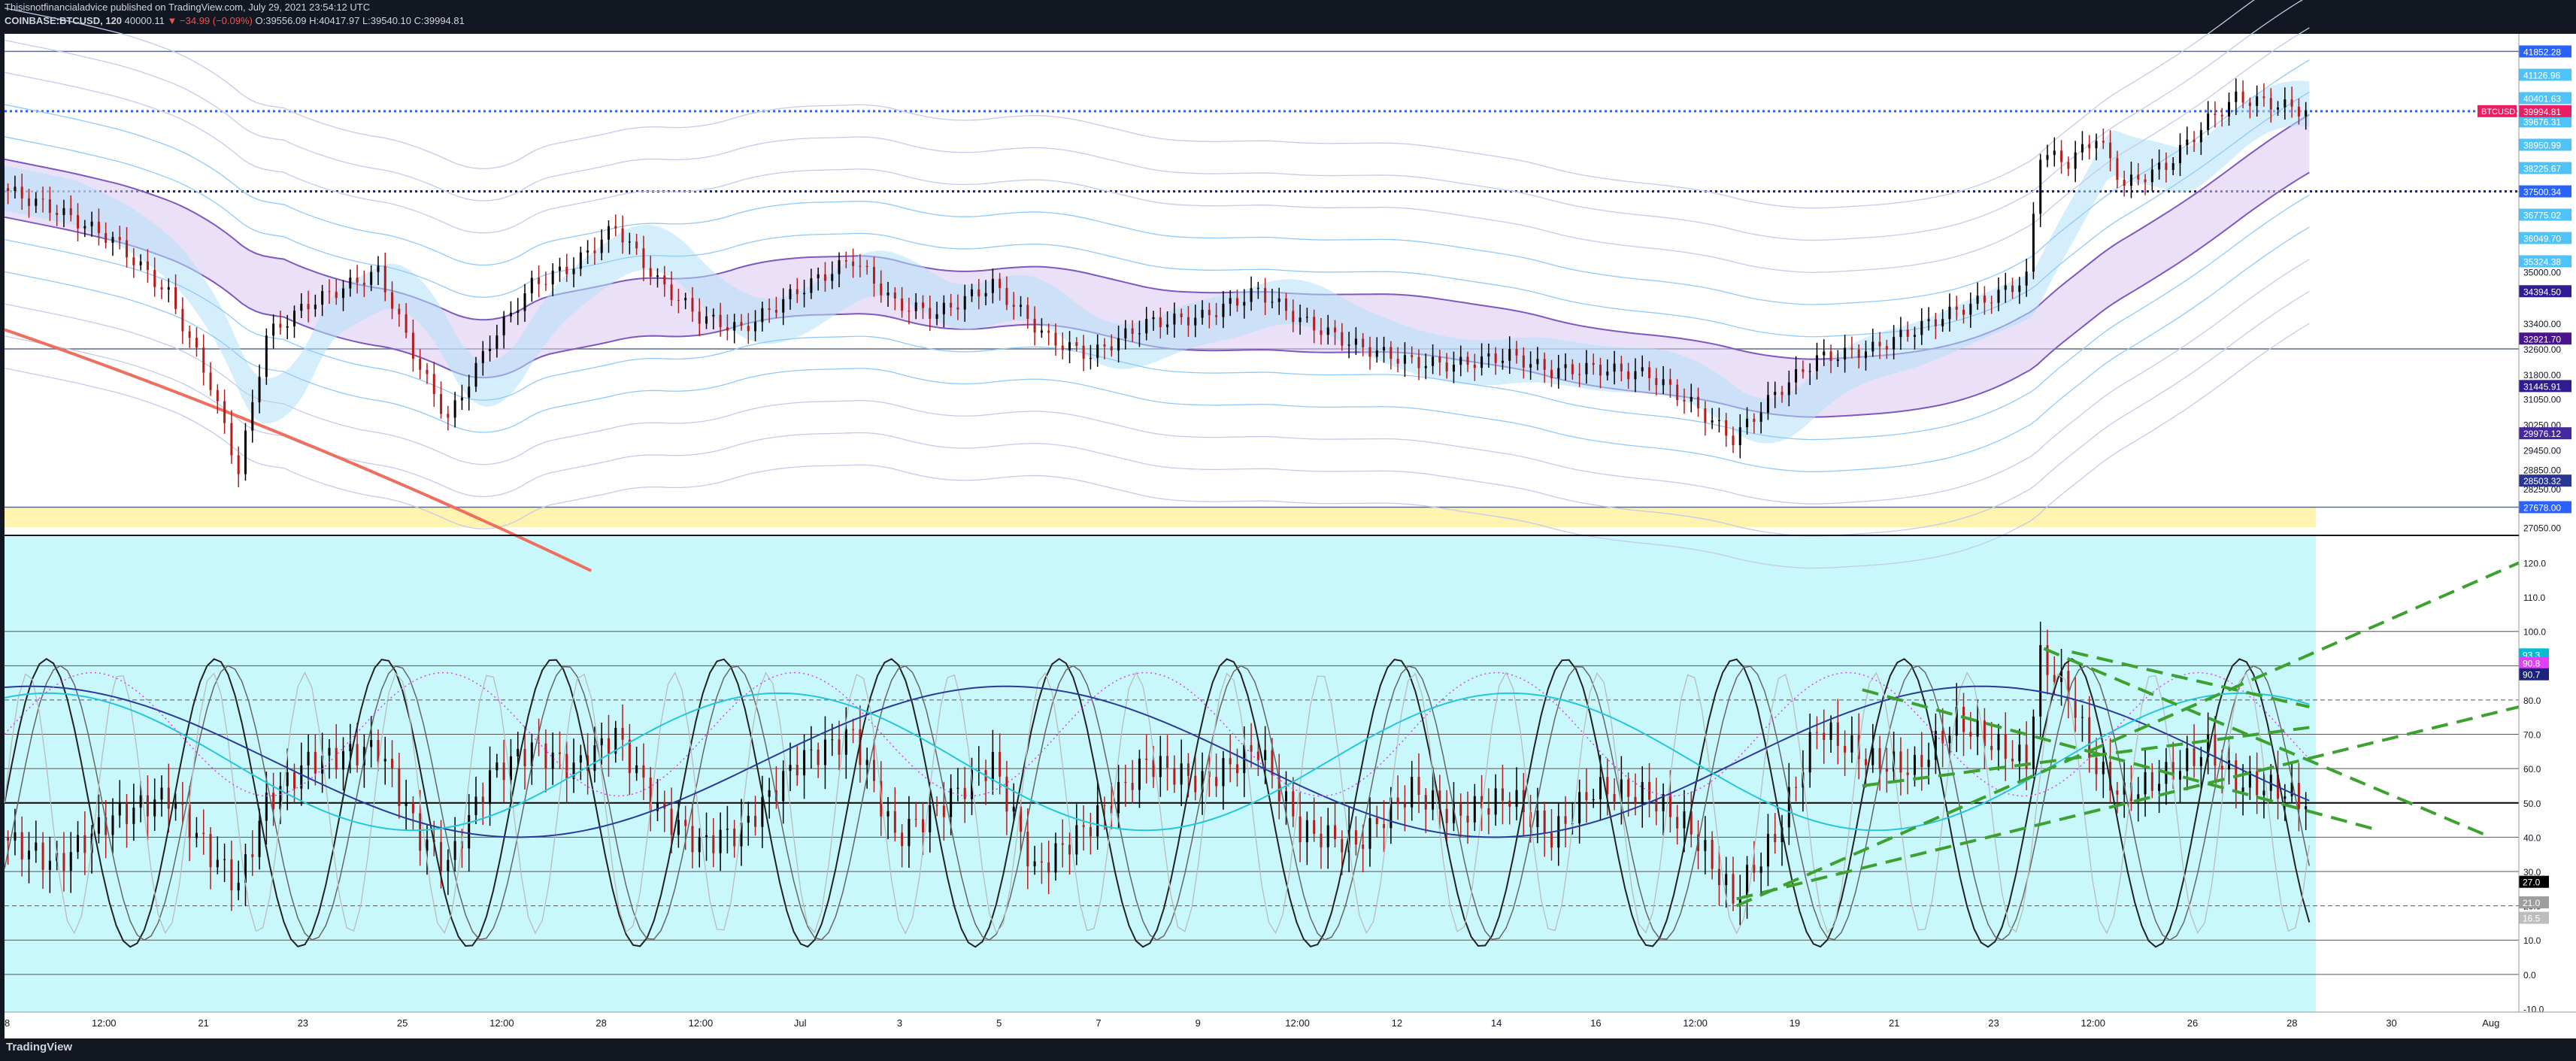 Image resolution: width=2576 pixels, height=1061 pixels. I want to click on price-axis-label: 28850.00, so click(2542, 470).